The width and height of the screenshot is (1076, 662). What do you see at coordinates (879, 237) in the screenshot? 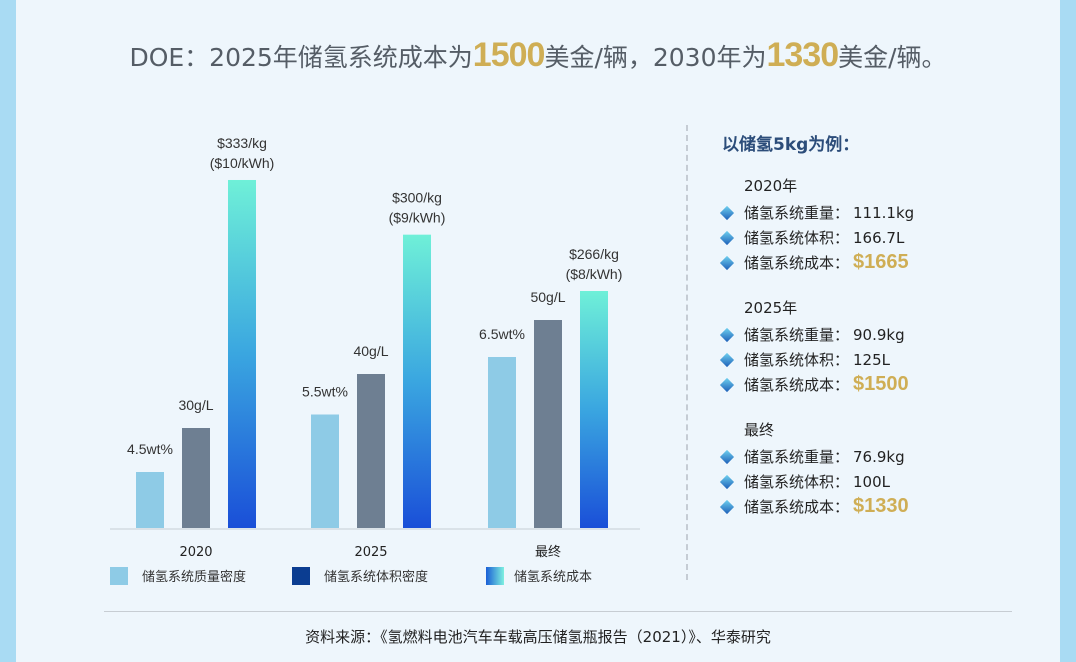
I see `row-value: 166.7L` at bounding box center [879, 237].